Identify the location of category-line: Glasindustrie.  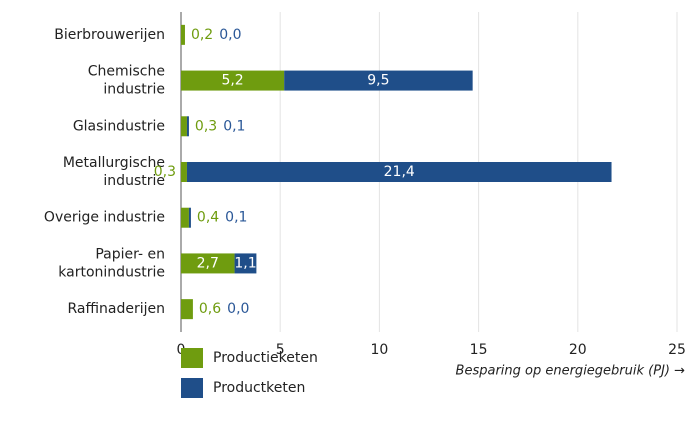
(119, 126).